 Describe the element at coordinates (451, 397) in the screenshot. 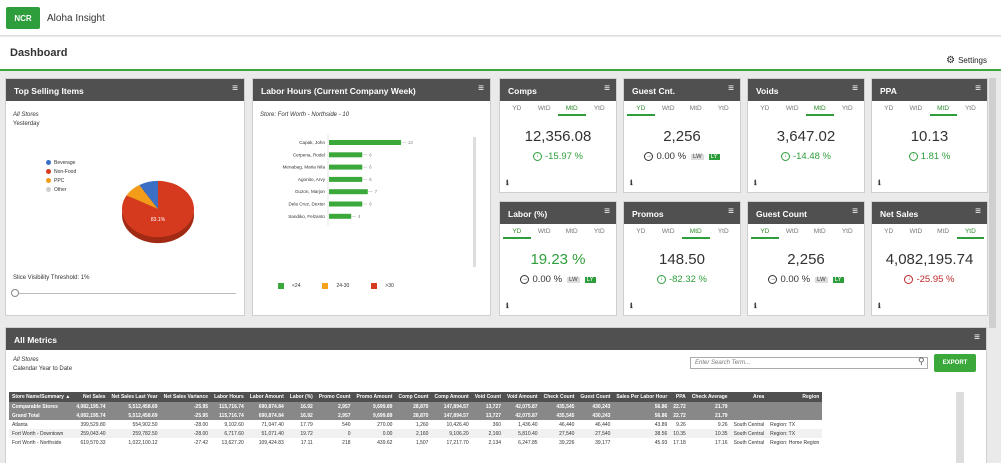

I see `column-header: Comp Amount` at that location.